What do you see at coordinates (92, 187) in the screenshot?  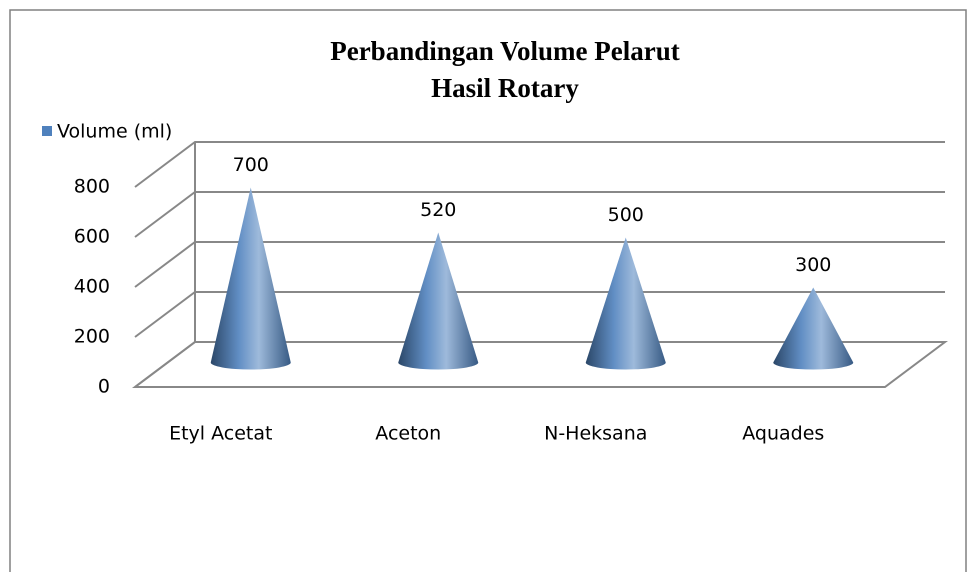 I see `y-tick-label: 800` at bounding box center [92, 187].